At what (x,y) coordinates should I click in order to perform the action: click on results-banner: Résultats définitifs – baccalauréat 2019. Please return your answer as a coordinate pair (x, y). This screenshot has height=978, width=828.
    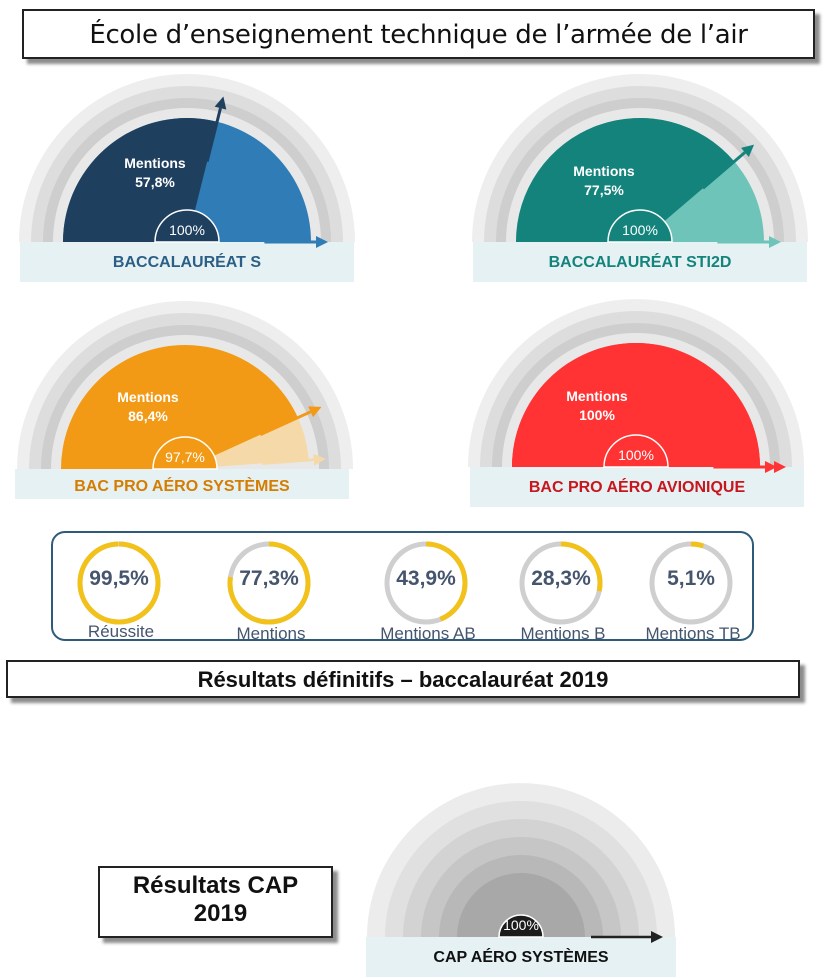
    Looking at the image, I should click on (403, 679).